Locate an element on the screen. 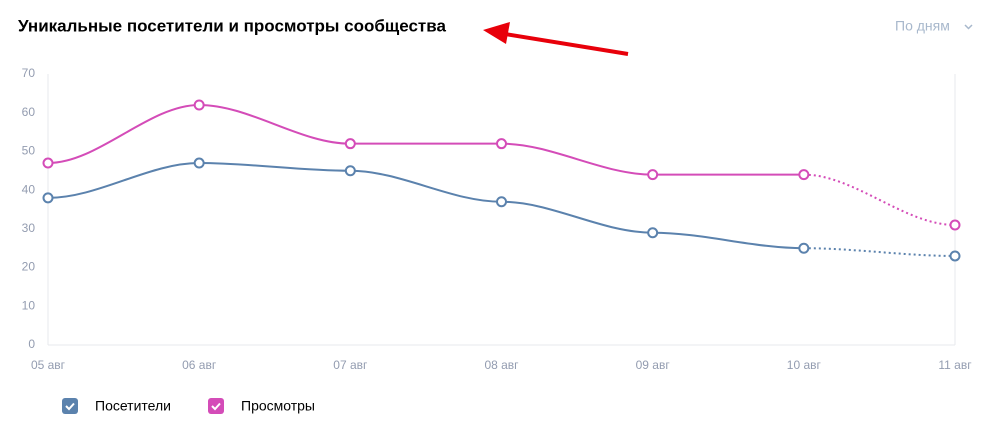 This screenshot has width=994, height=439. x-tick-label: 11 авг is located at coordinates (955, 365).